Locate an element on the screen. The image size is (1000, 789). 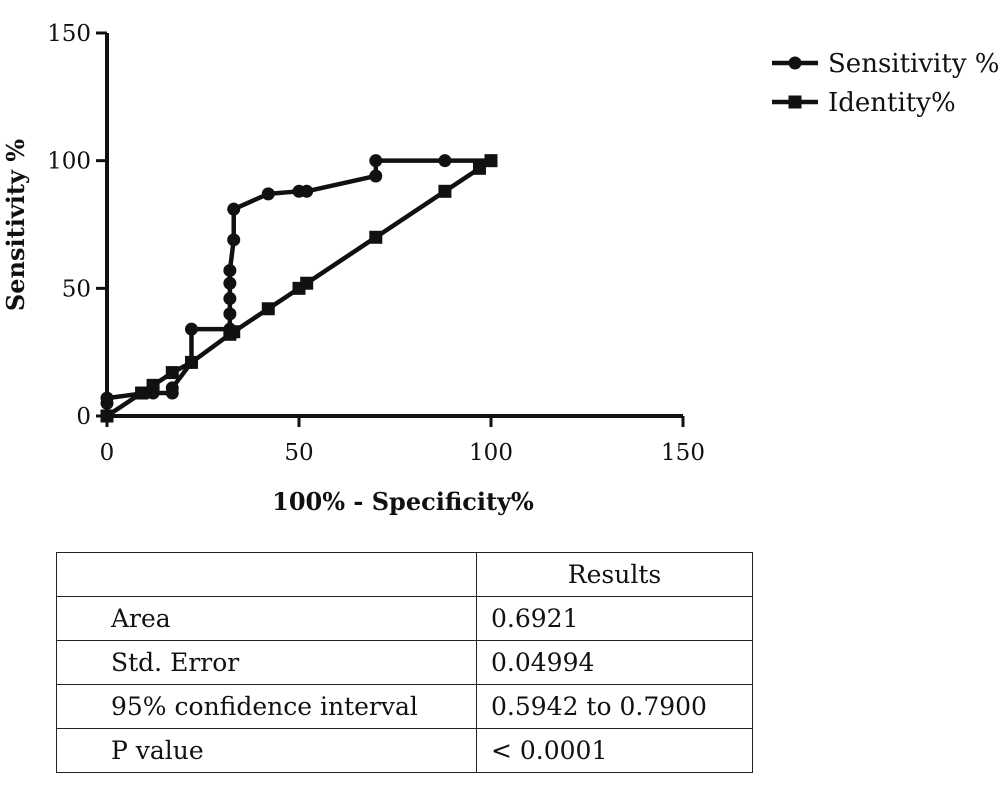
row-label: P value is located at coordinates (266, 750).